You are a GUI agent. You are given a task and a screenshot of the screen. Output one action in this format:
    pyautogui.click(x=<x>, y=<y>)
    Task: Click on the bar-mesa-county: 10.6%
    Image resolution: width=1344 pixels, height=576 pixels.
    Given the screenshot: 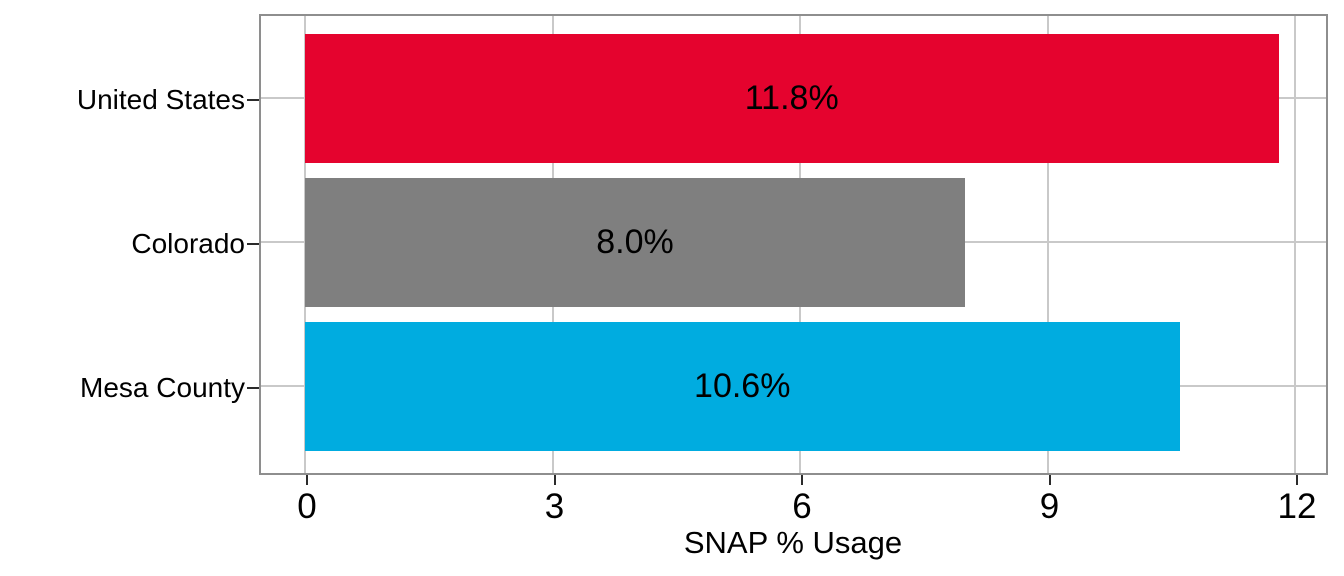 What is the action you would take?
    pyautogui.click(x=742, y=386)
    